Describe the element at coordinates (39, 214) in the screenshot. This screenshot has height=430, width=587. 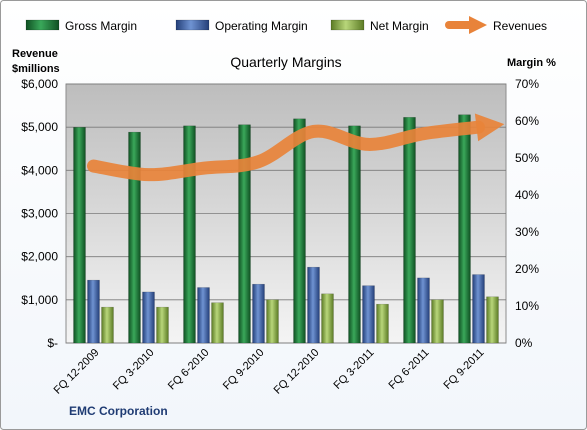
I see `left-tick-label: $3,000` at that location.